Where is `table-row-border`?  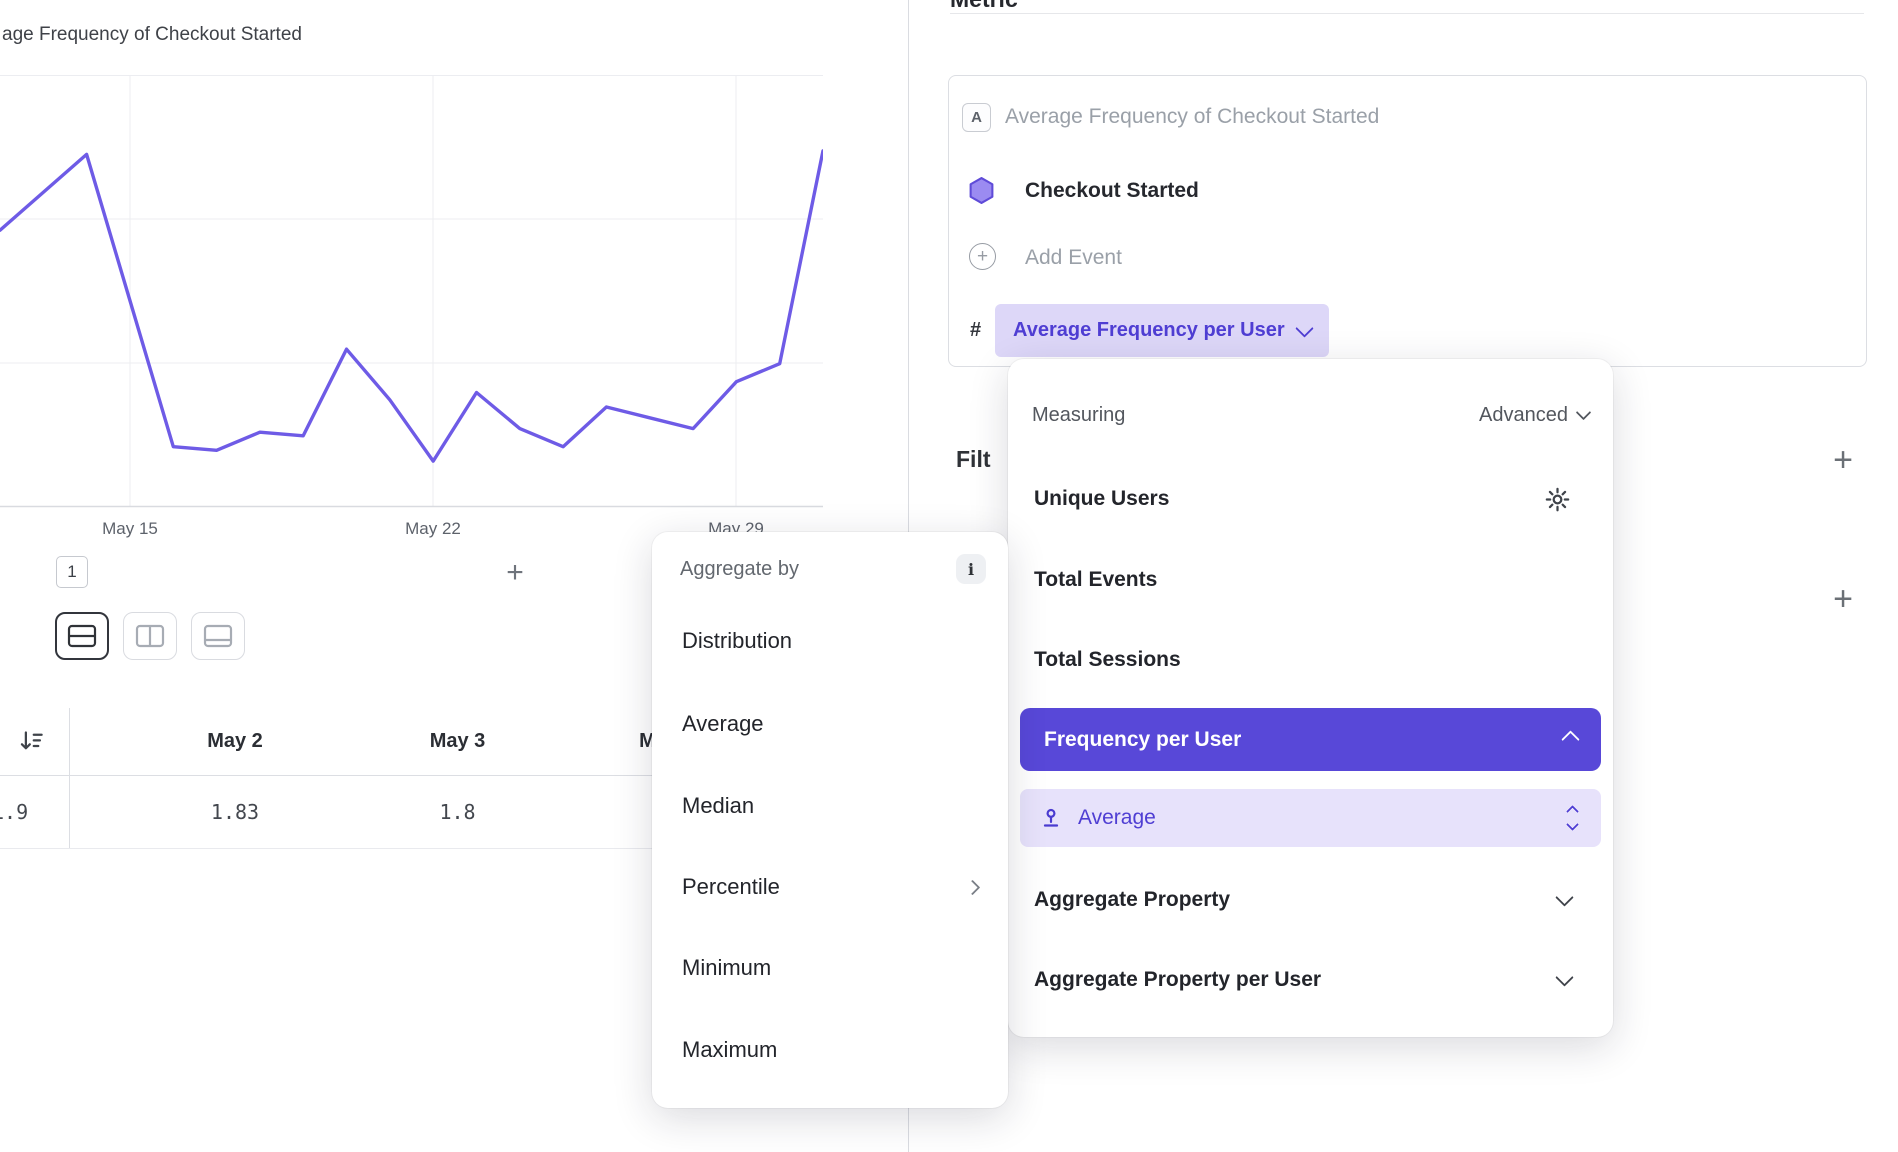
table-row-border is located at coordinates (411, 848).